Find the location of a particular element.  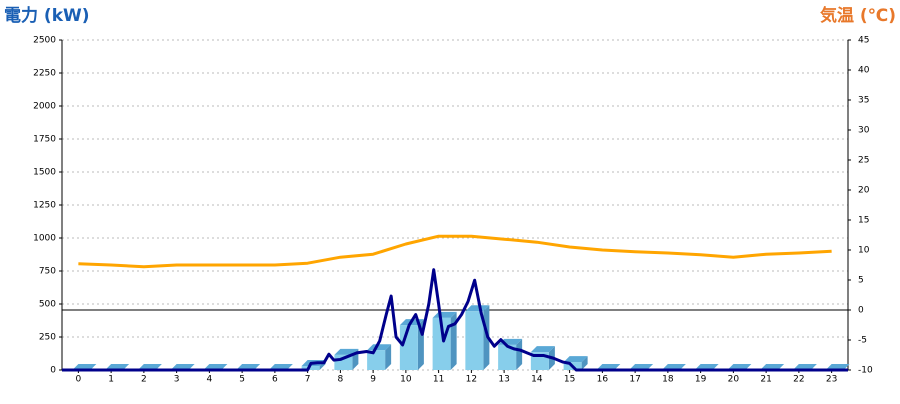

y2-tick-label: 35 is located at coordinates (863, 101).